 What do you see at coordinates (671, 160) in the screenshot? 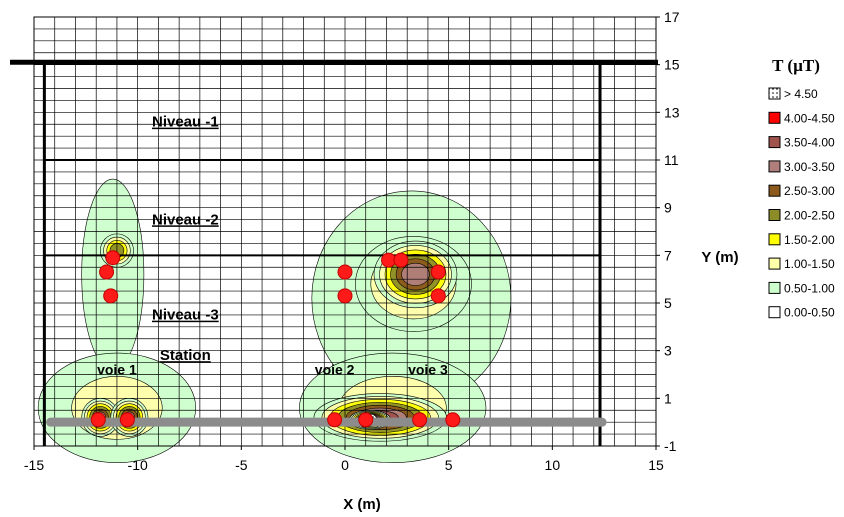
I see `y-tick-label: 11` at bounding box center [671, 160].